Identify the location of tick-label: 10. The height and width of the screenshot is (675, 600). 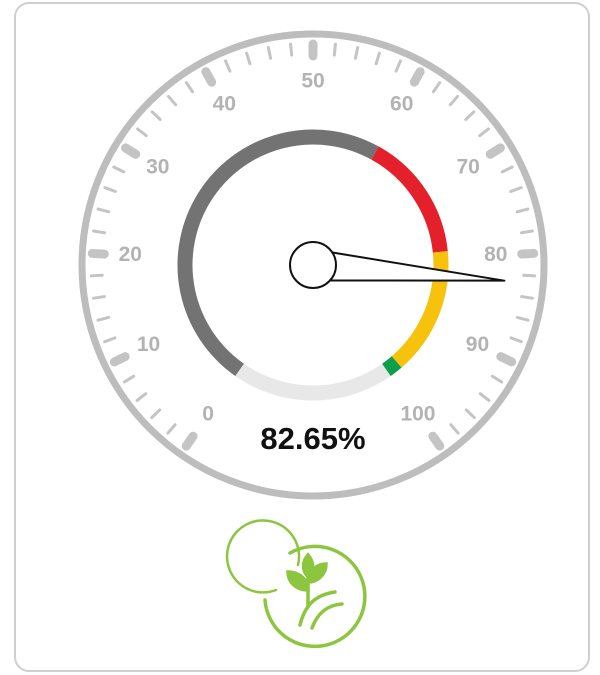
(148, 344).